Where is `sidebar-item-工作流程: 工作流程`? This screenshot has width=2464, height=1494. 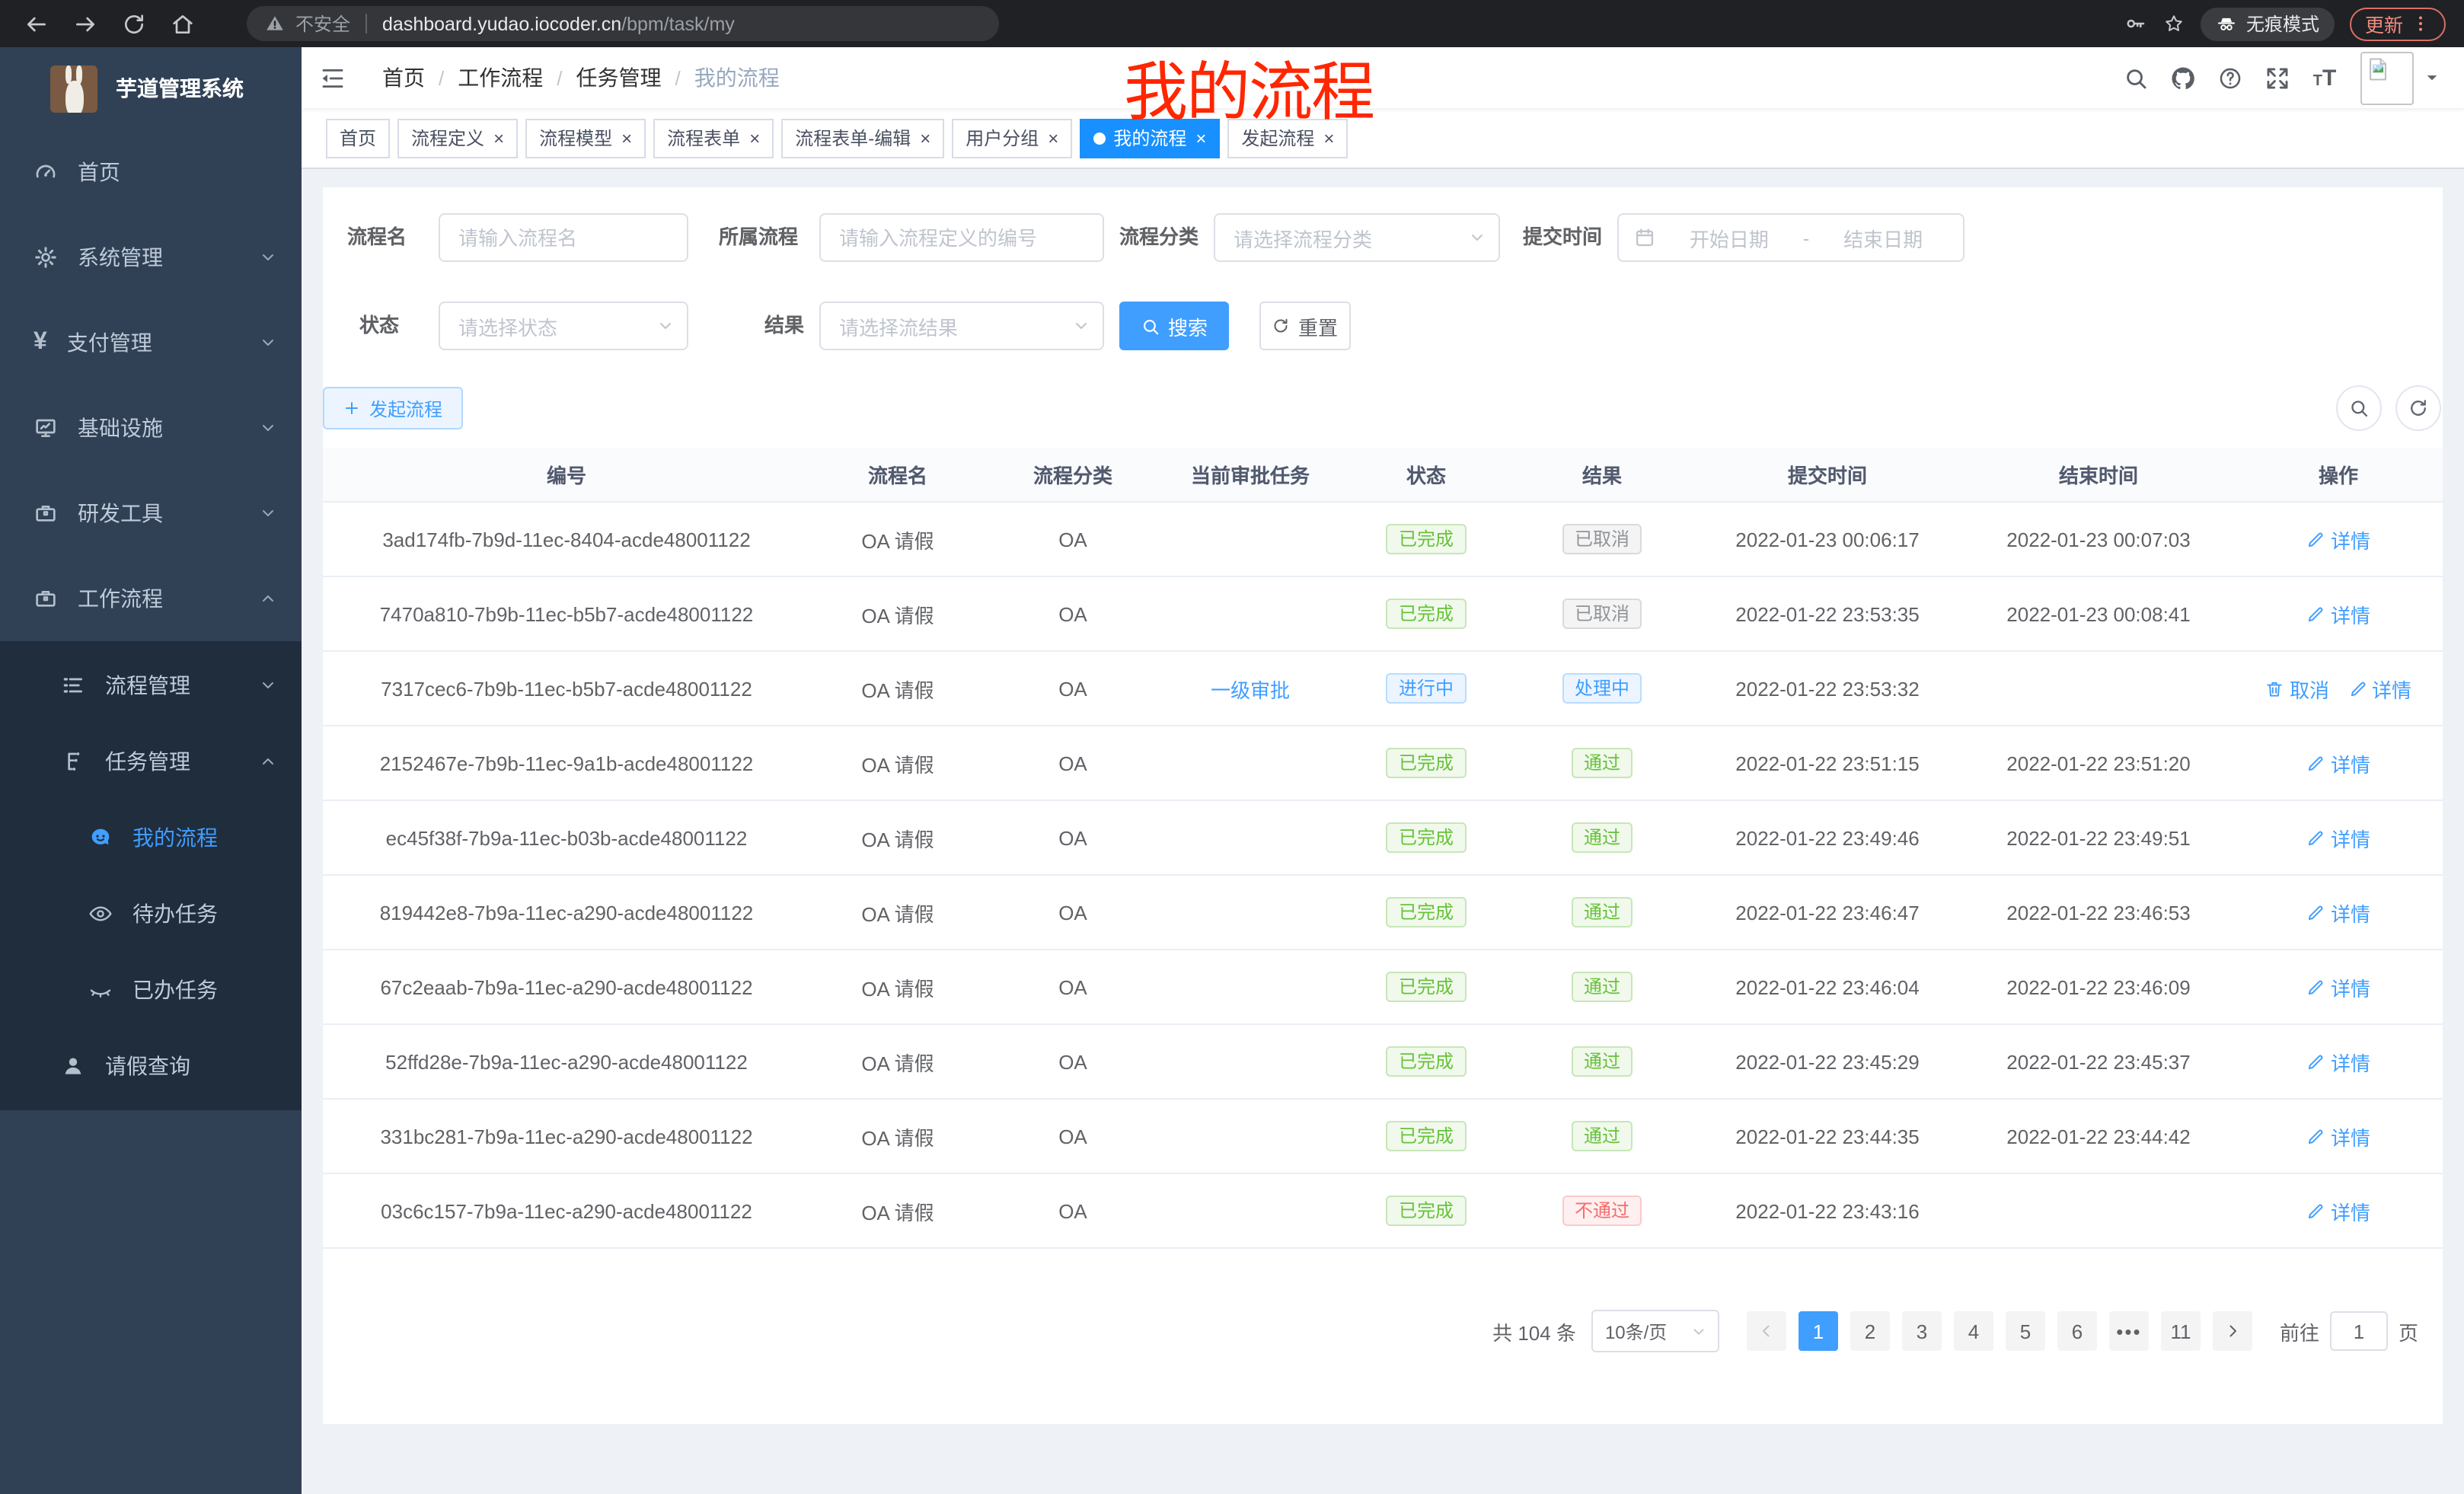
sidebar-item-工作流程: 工作流程 is located at coordinates (151, 598).